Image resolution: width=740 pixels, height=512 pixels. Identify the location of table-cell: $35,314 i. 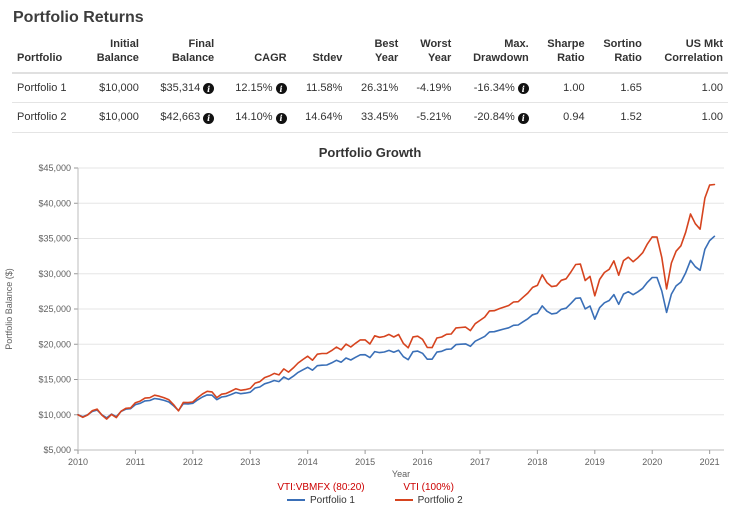
(181, 88).